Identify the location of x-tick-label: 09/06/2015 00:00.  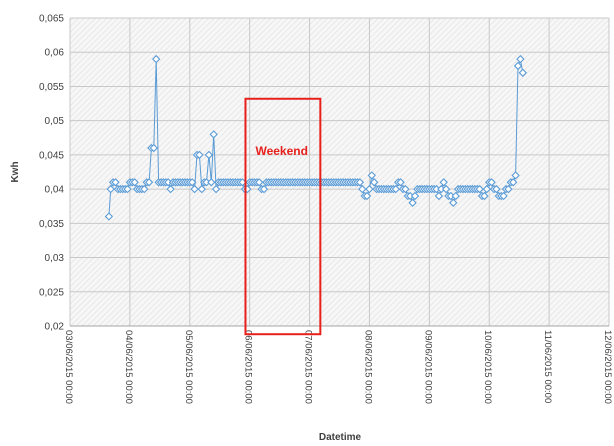
(427, 367).